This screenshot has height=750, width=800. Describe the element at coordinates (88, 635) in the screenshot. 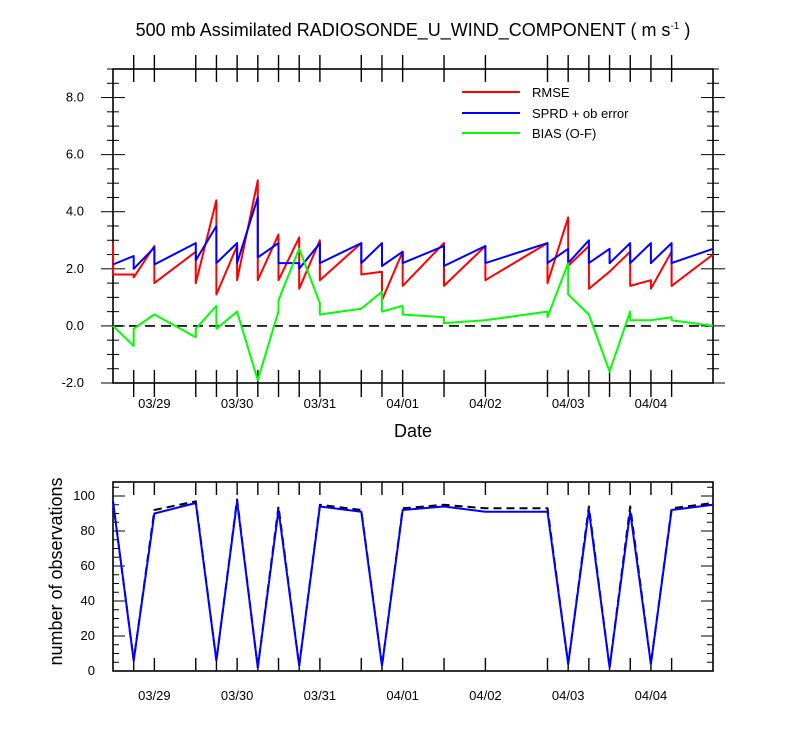

I see `y-tick-label: 20` at that location.